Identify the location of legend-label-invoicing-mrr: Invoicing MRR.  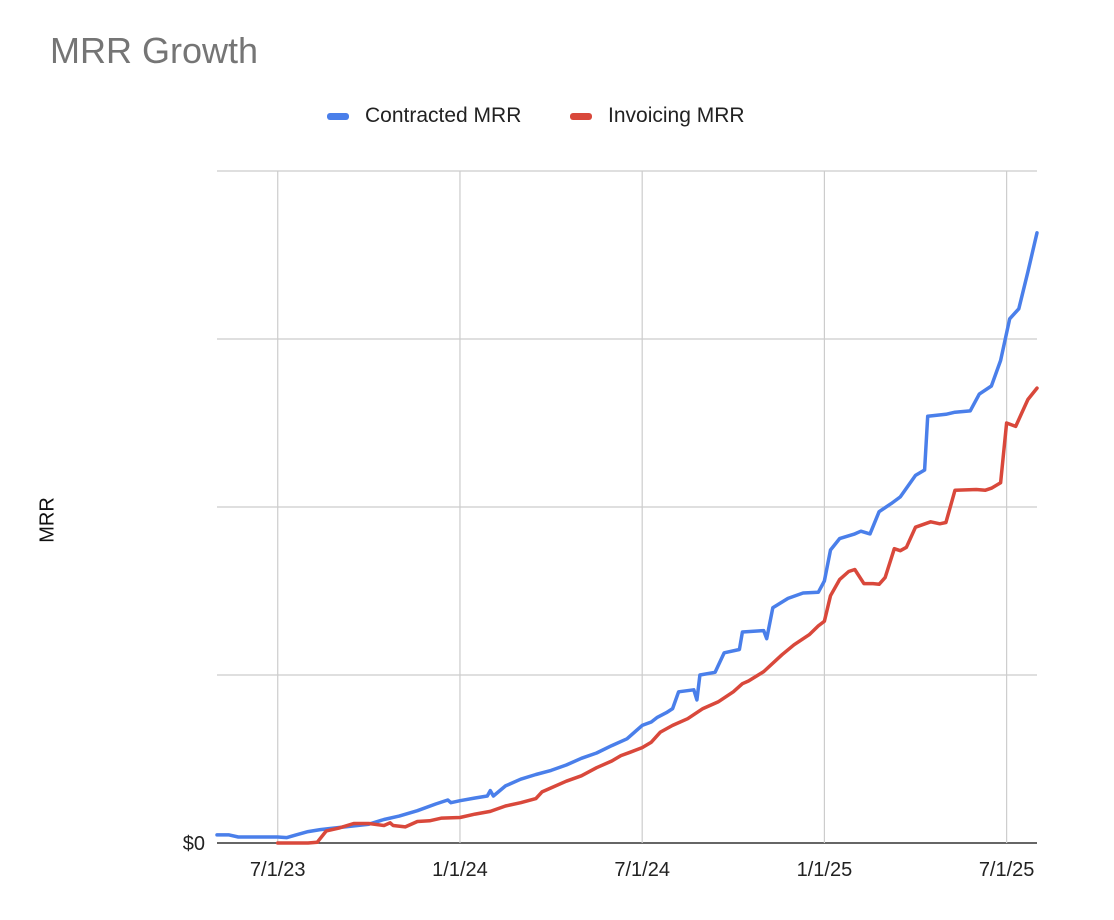
(676, 115).